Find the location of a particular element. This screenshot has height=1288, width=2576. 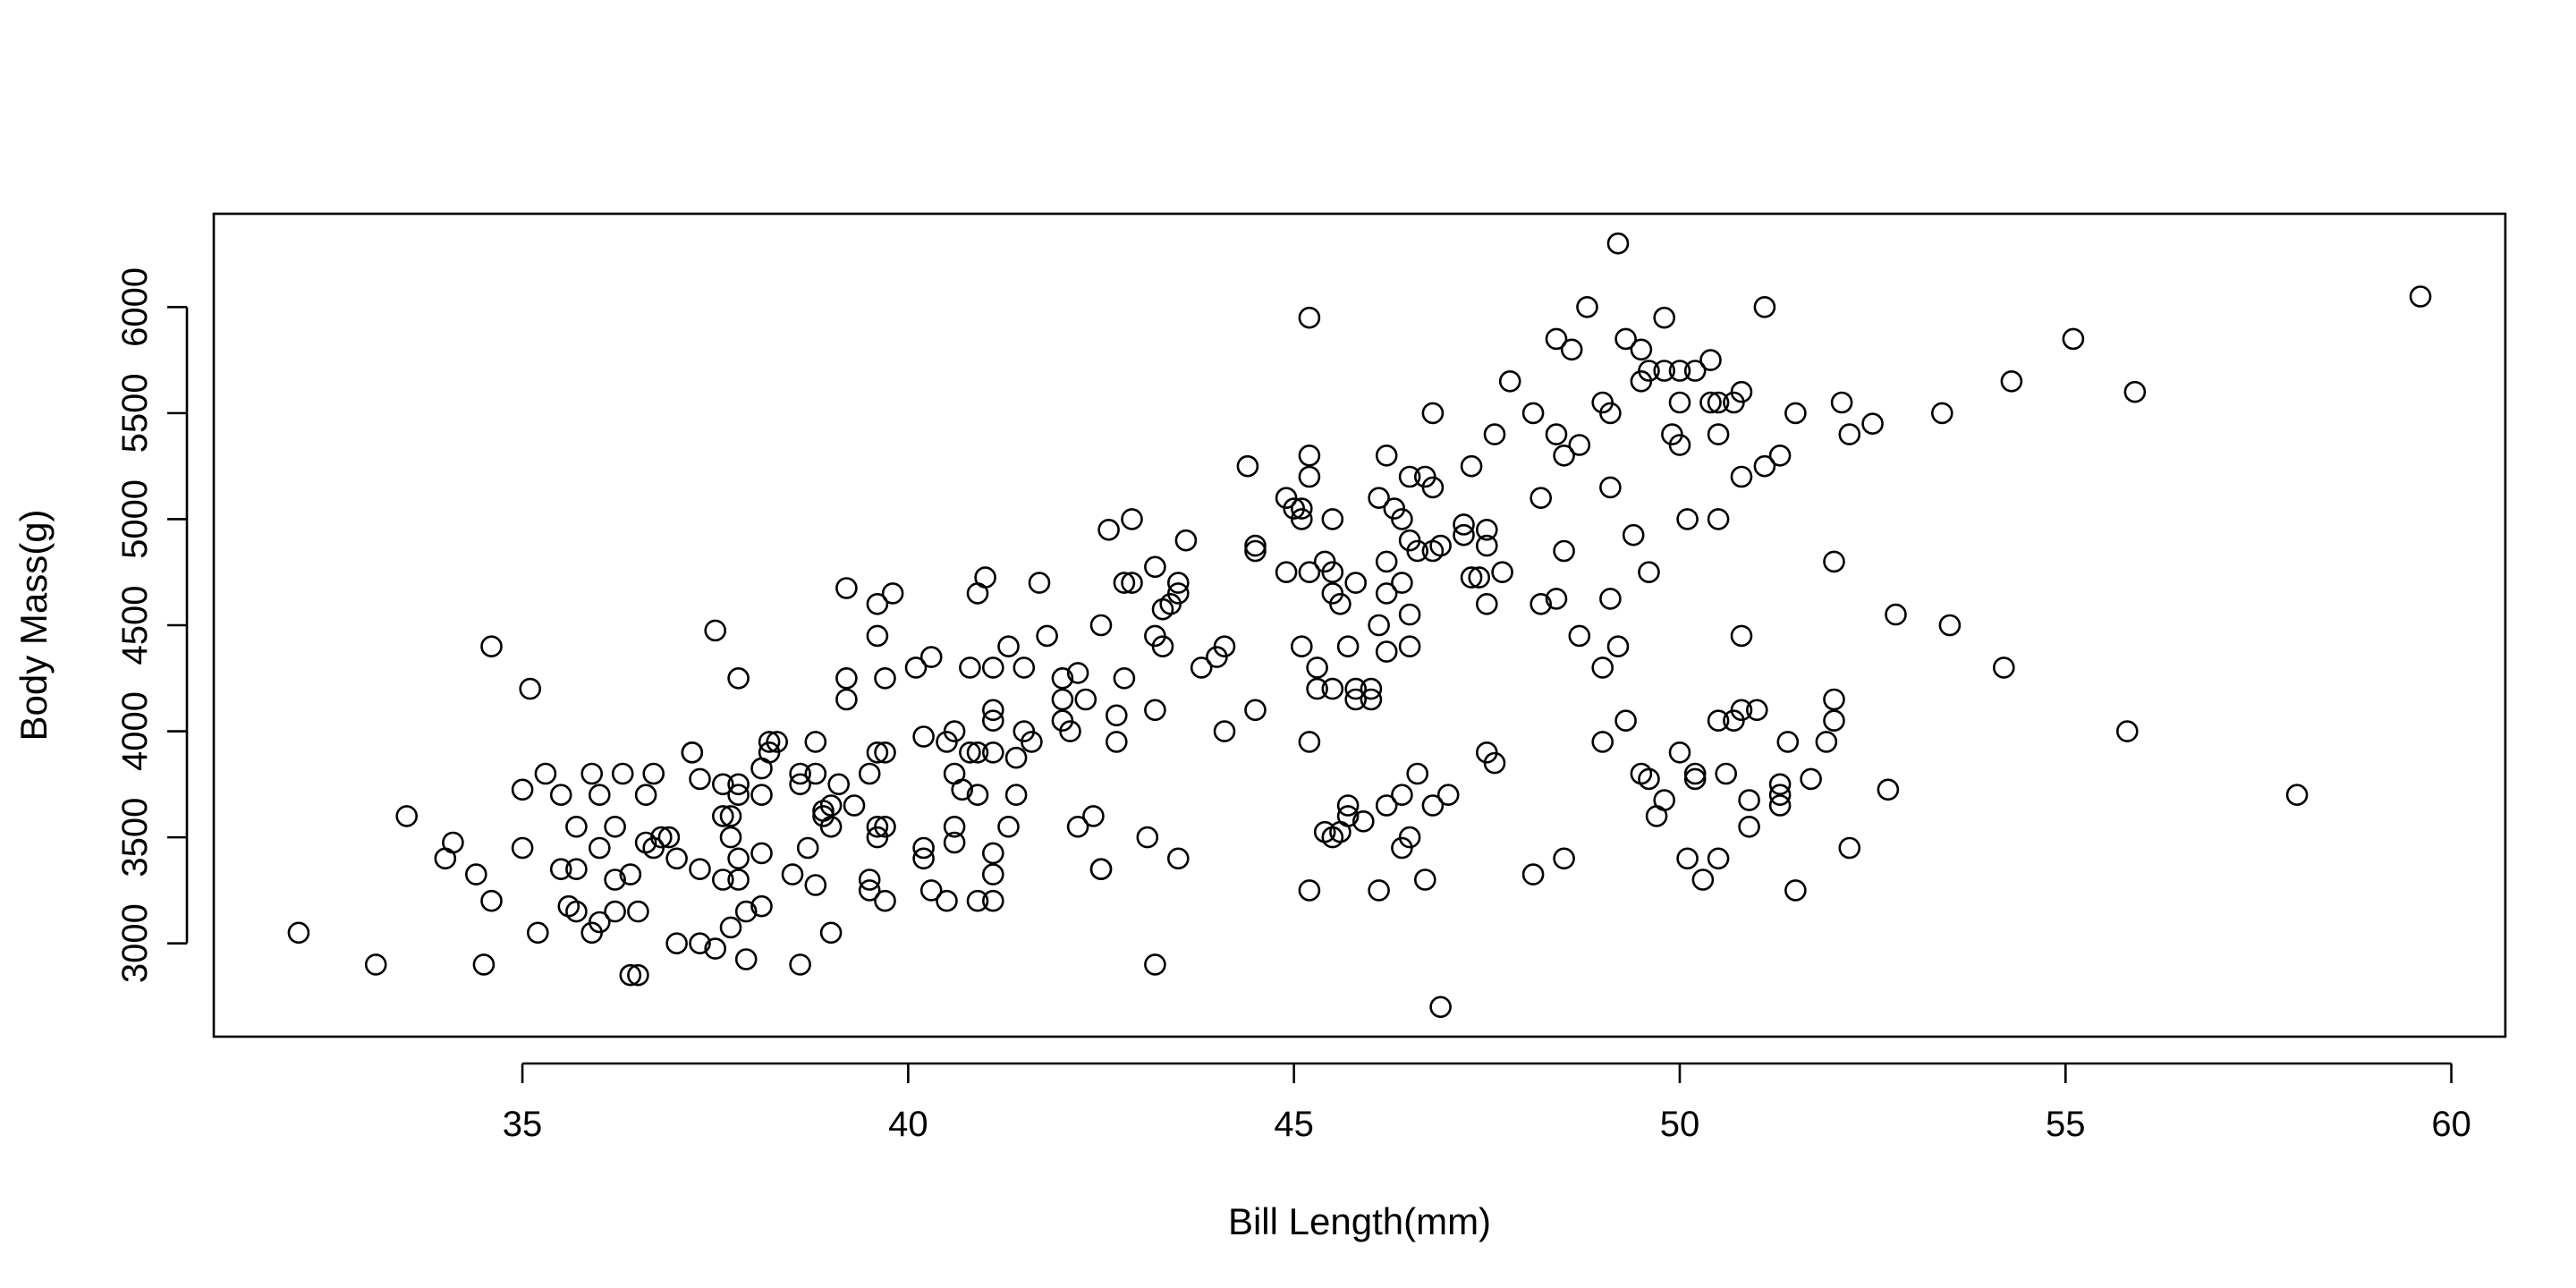

x-tick-label-40: 40 is located at coordinates (908, 1124).